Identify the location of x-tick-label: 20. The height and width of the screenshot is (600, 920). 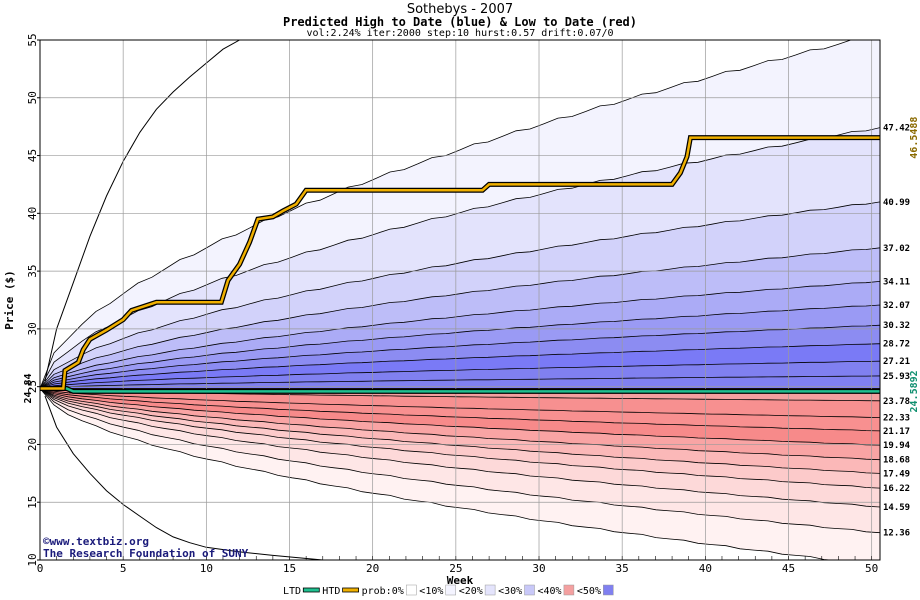
(372, 568).